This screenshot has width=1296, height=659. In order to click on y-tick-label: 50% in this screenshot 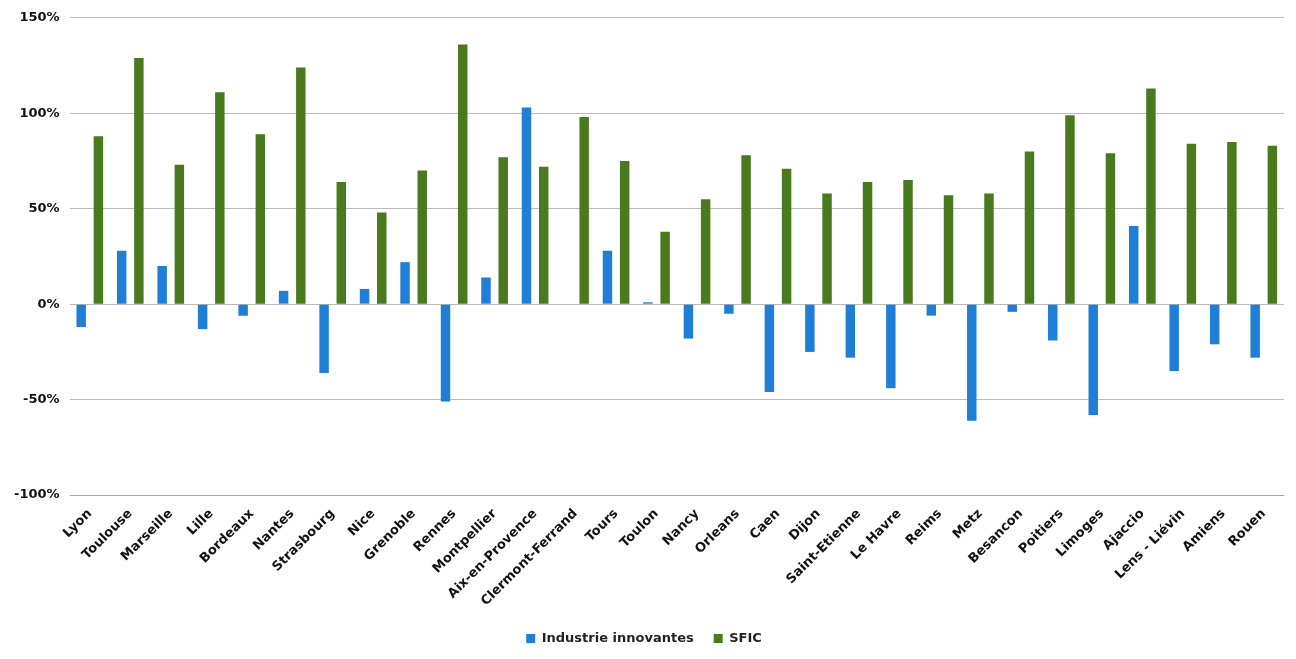, I will do `click(44, 208)`.